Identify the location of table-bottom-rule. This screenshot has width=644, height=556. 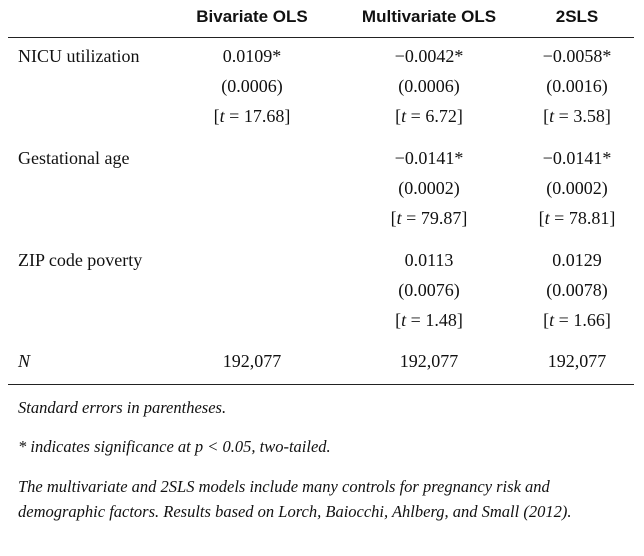
(321, 384).